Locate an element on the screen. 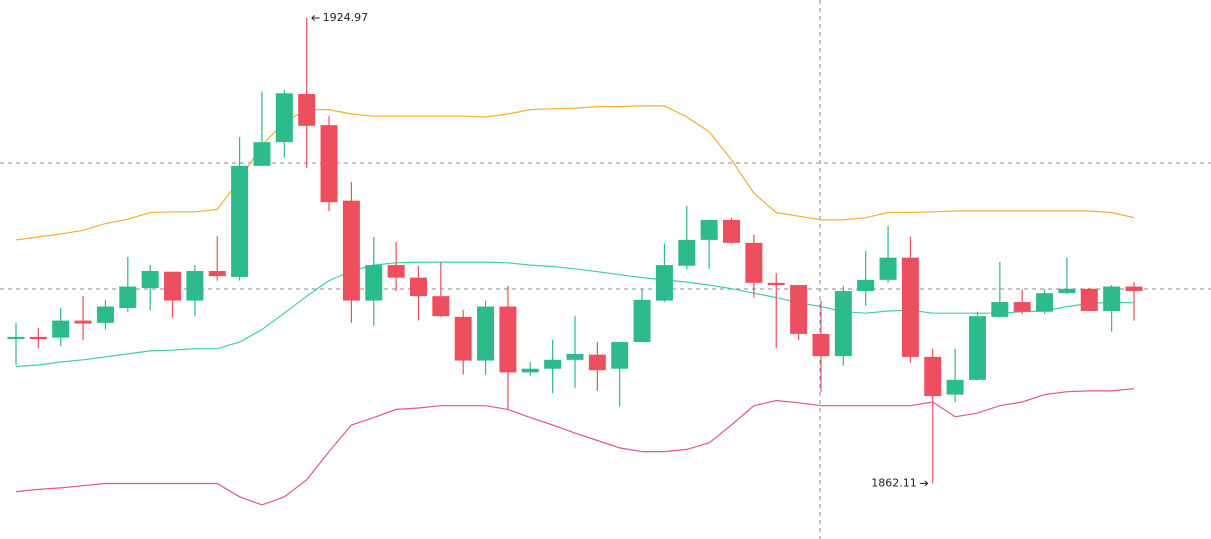  max-label: 1924.97 is located at coordinates (346, 17).